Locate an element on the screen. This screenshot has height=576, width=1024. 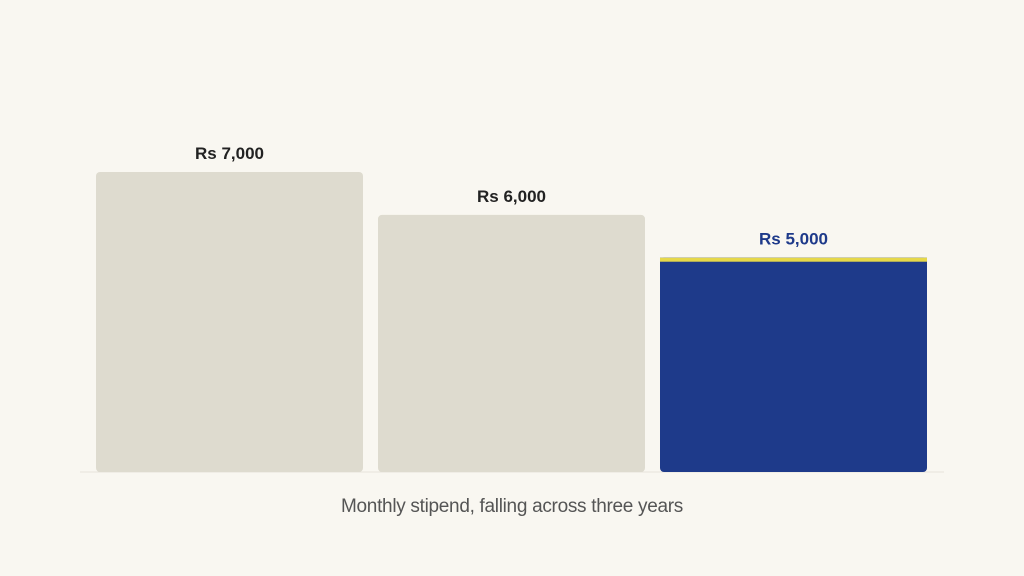
bar-3-value-label: Rs 5,000 is located at coordinates (793, 239).